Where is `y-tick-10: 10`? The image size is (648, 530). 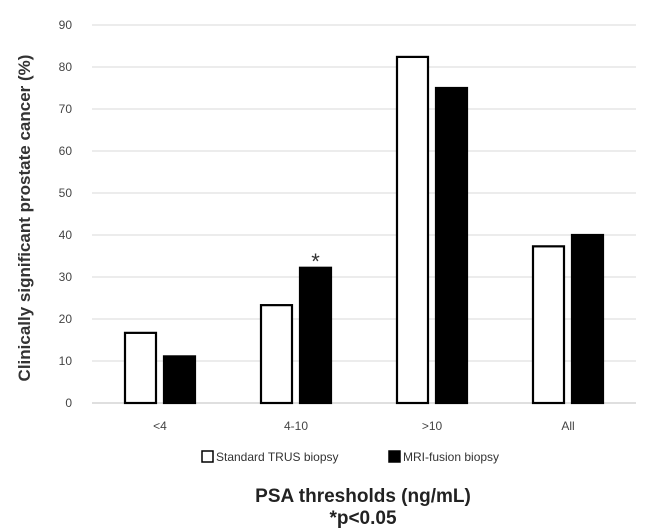
y-tick-10: 10 is located at coordinates (66, 361).